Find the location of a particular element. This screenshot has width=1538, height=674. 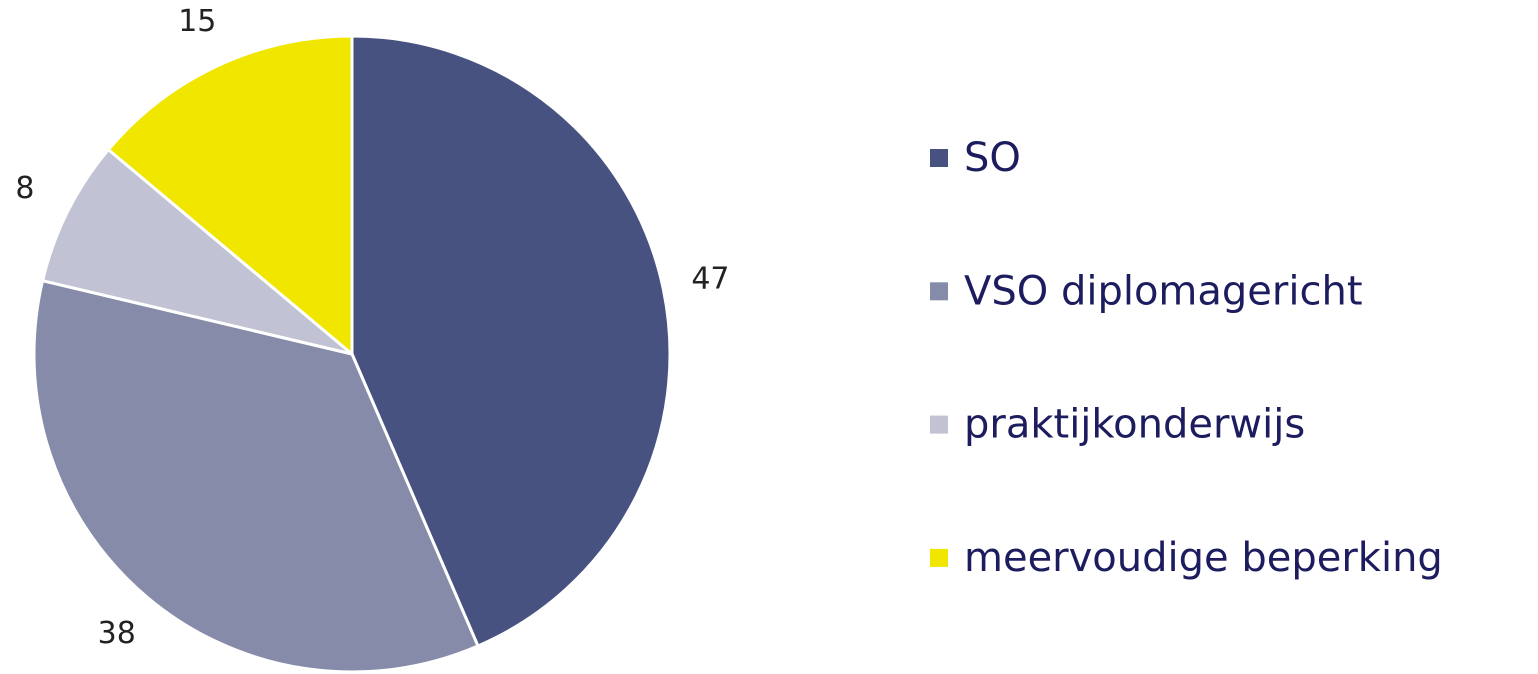

data-label: 15 is located at coordinates (197, 21).